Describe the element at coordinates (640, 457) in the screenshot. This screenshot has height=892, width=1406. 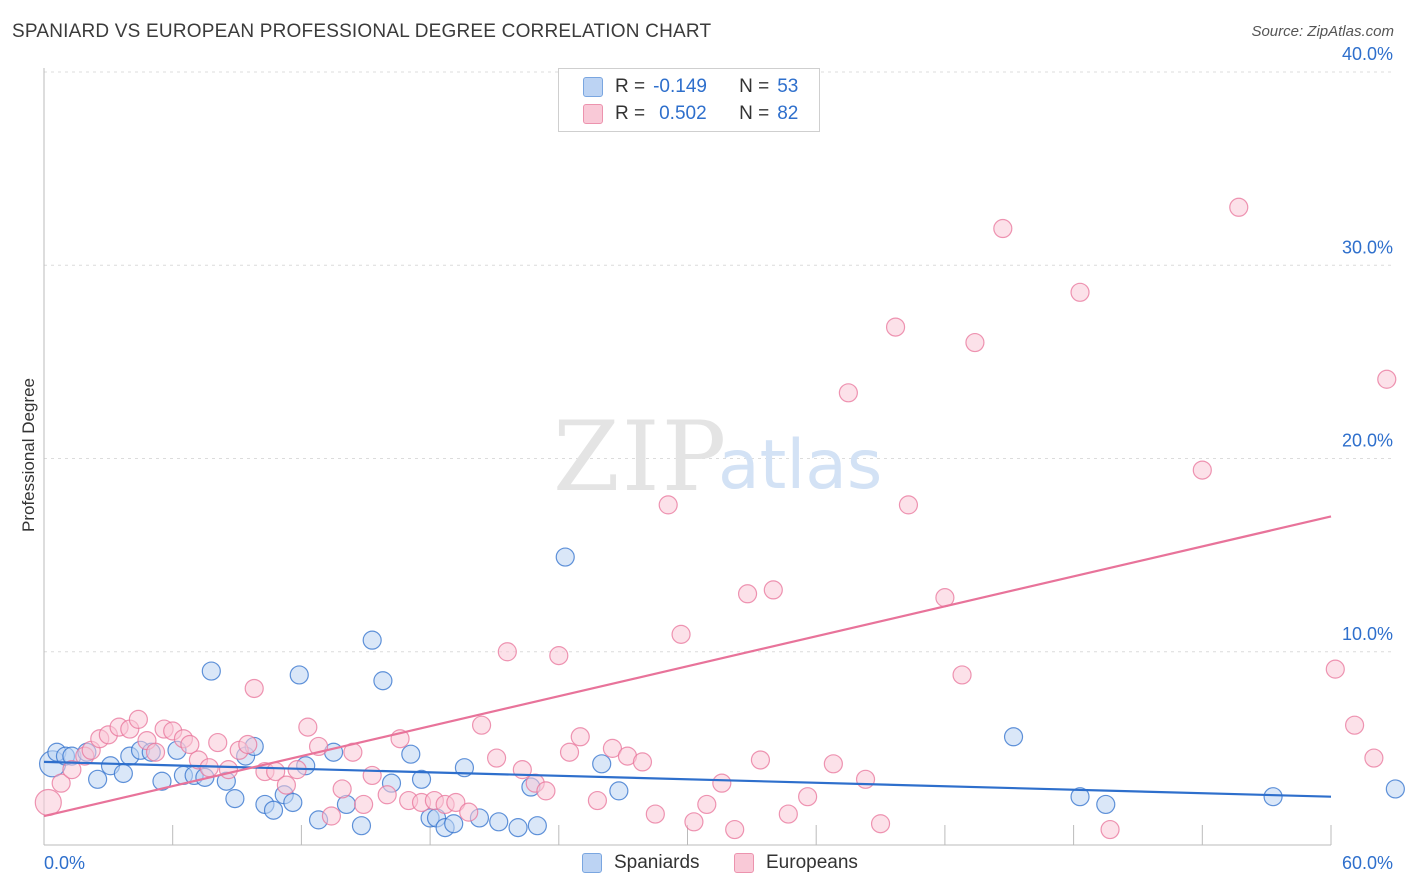
I see `watermark-zip: ZIP` at that location.